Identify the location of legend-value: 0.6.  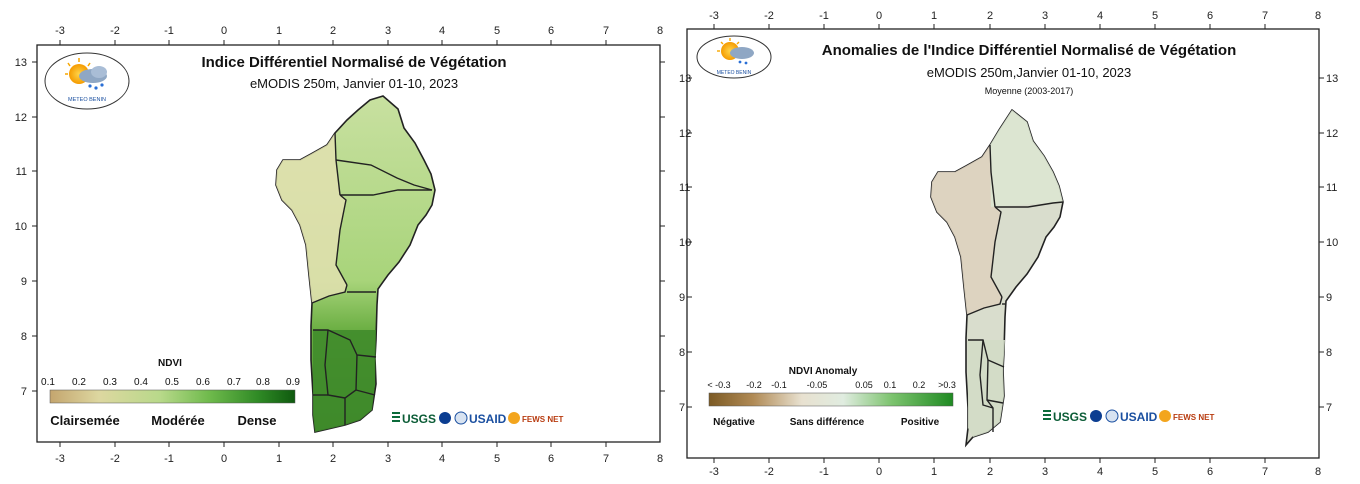
(203, 382).